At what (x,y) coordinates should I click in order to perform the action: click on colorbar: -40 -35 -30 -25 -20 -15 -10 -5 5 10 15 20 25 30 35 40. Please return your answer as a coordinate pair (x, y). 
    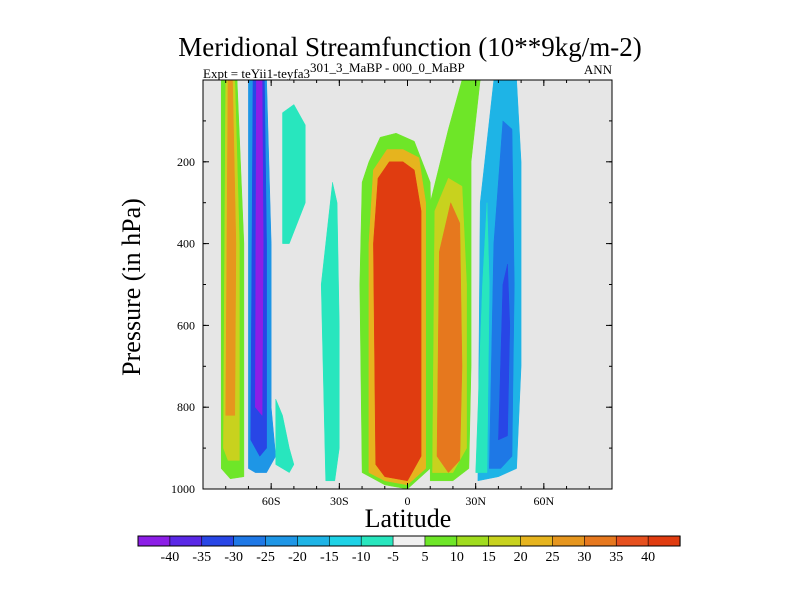
    Looking at the image, I should click on (409, 550).